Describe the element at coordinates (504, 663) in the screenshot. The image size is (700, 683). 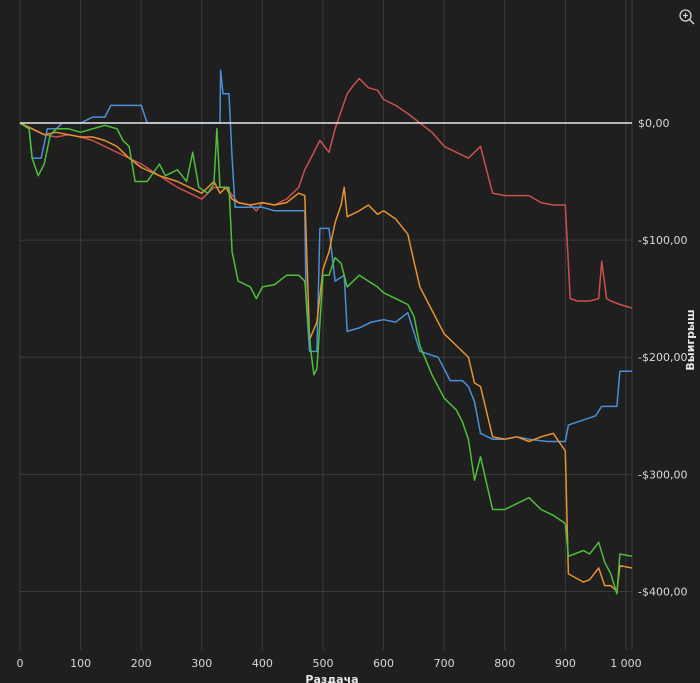
I see `x-tick-label: 800` at that location.